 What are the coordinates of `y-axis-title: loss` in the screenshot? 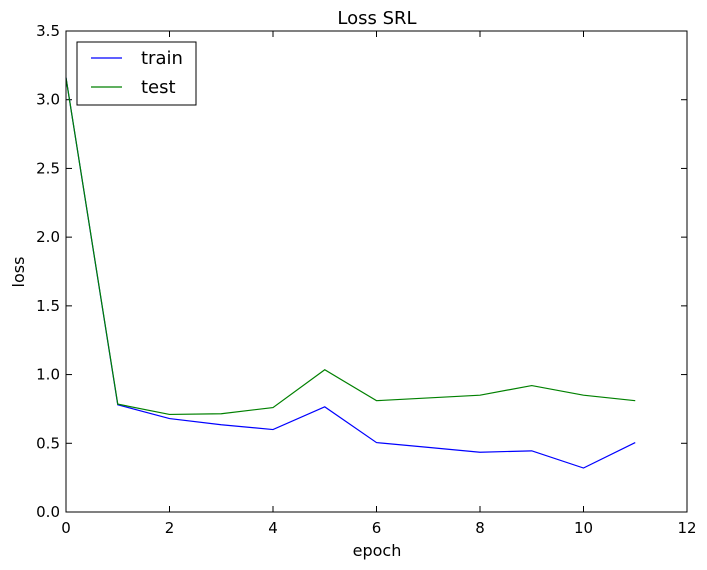 It's located at (18, 272).